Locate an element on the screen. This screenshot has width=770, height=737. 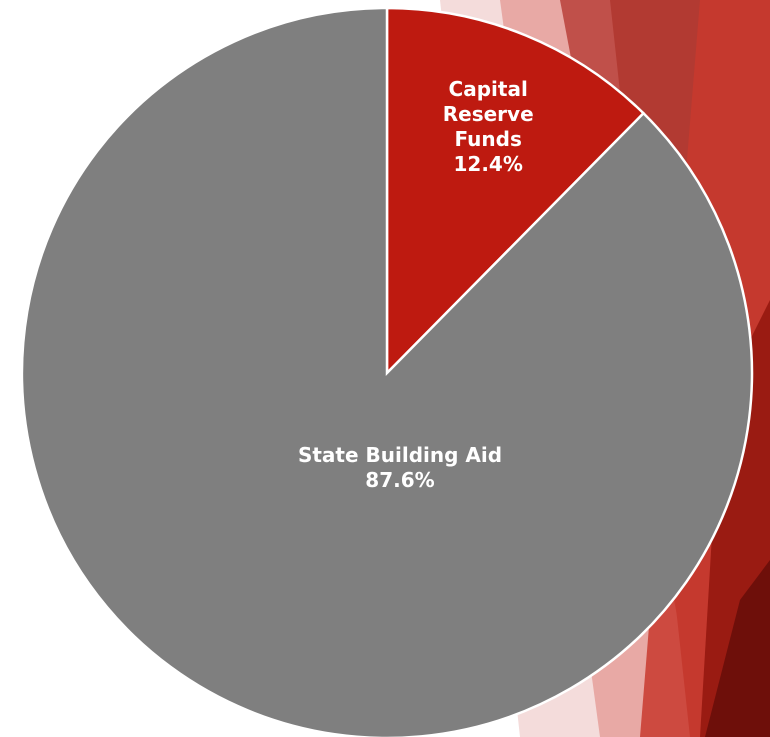
slice-label: State Building Aid 87.6% is located at coordinates (400, 468).